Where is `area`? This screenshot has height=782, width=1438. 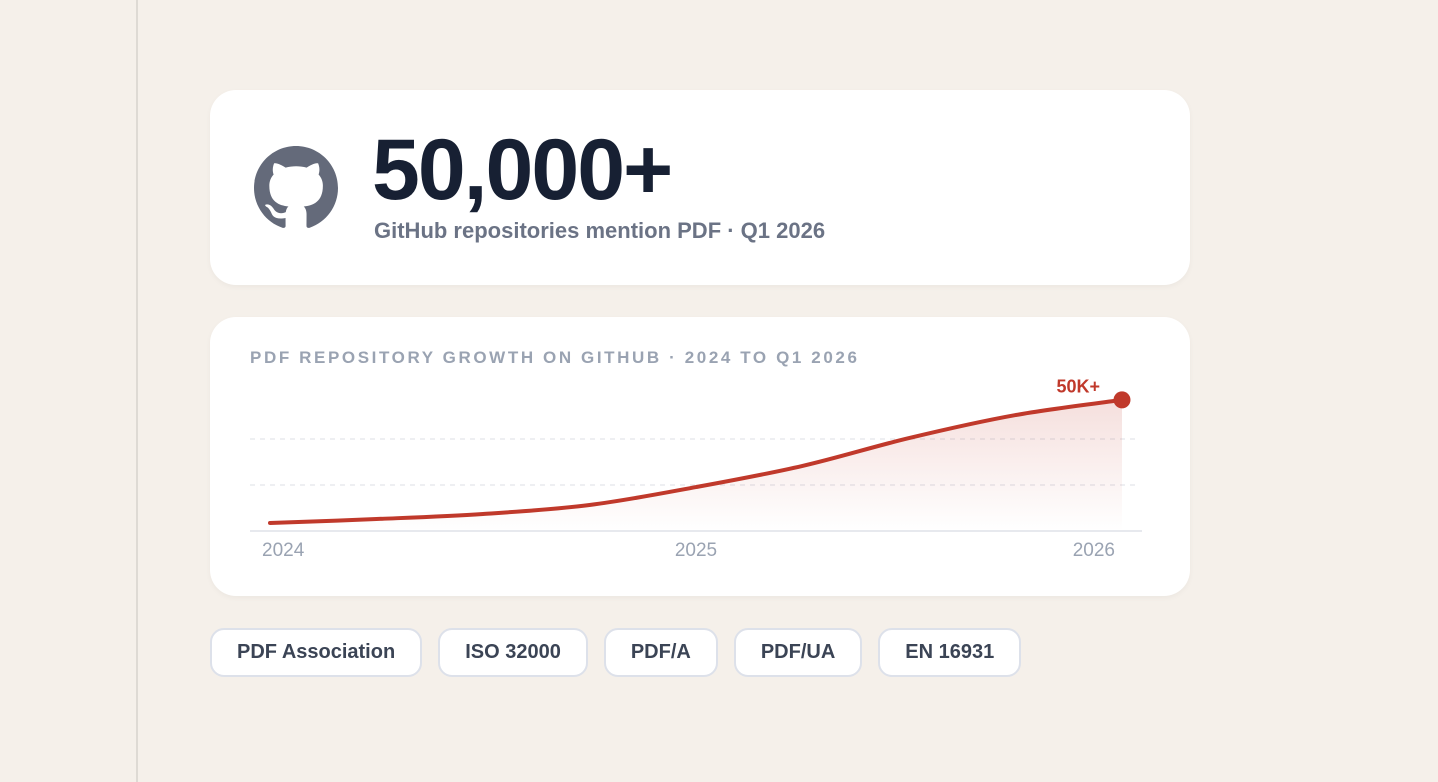 area is located at coordinates (696, 465).